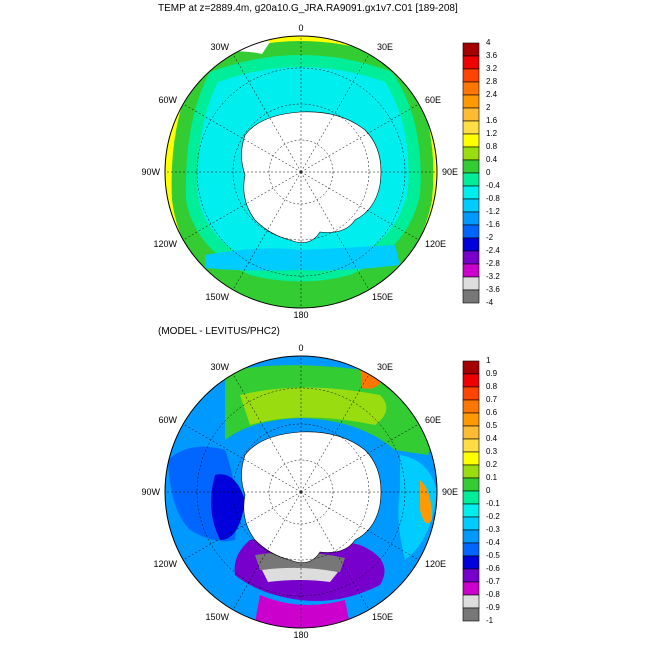 The height and width of the screenshot is (647, 647). Describe the element at coordinates (493, 503) in the screenshot. I see `bottom-colorbar-tick-label: -0.1` at that location.